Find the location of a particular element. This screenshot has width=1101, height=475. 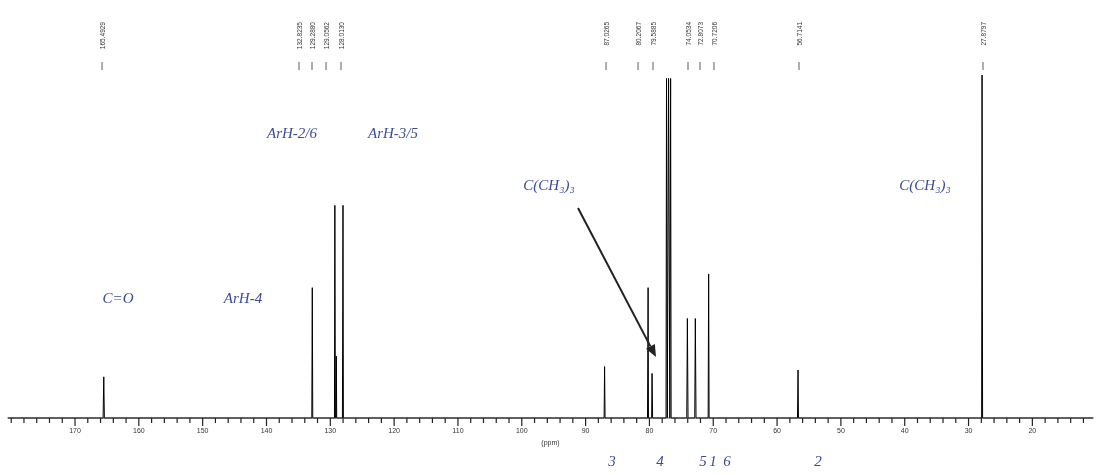

annotation: ArH-4 is located at coordinates (242, 298).